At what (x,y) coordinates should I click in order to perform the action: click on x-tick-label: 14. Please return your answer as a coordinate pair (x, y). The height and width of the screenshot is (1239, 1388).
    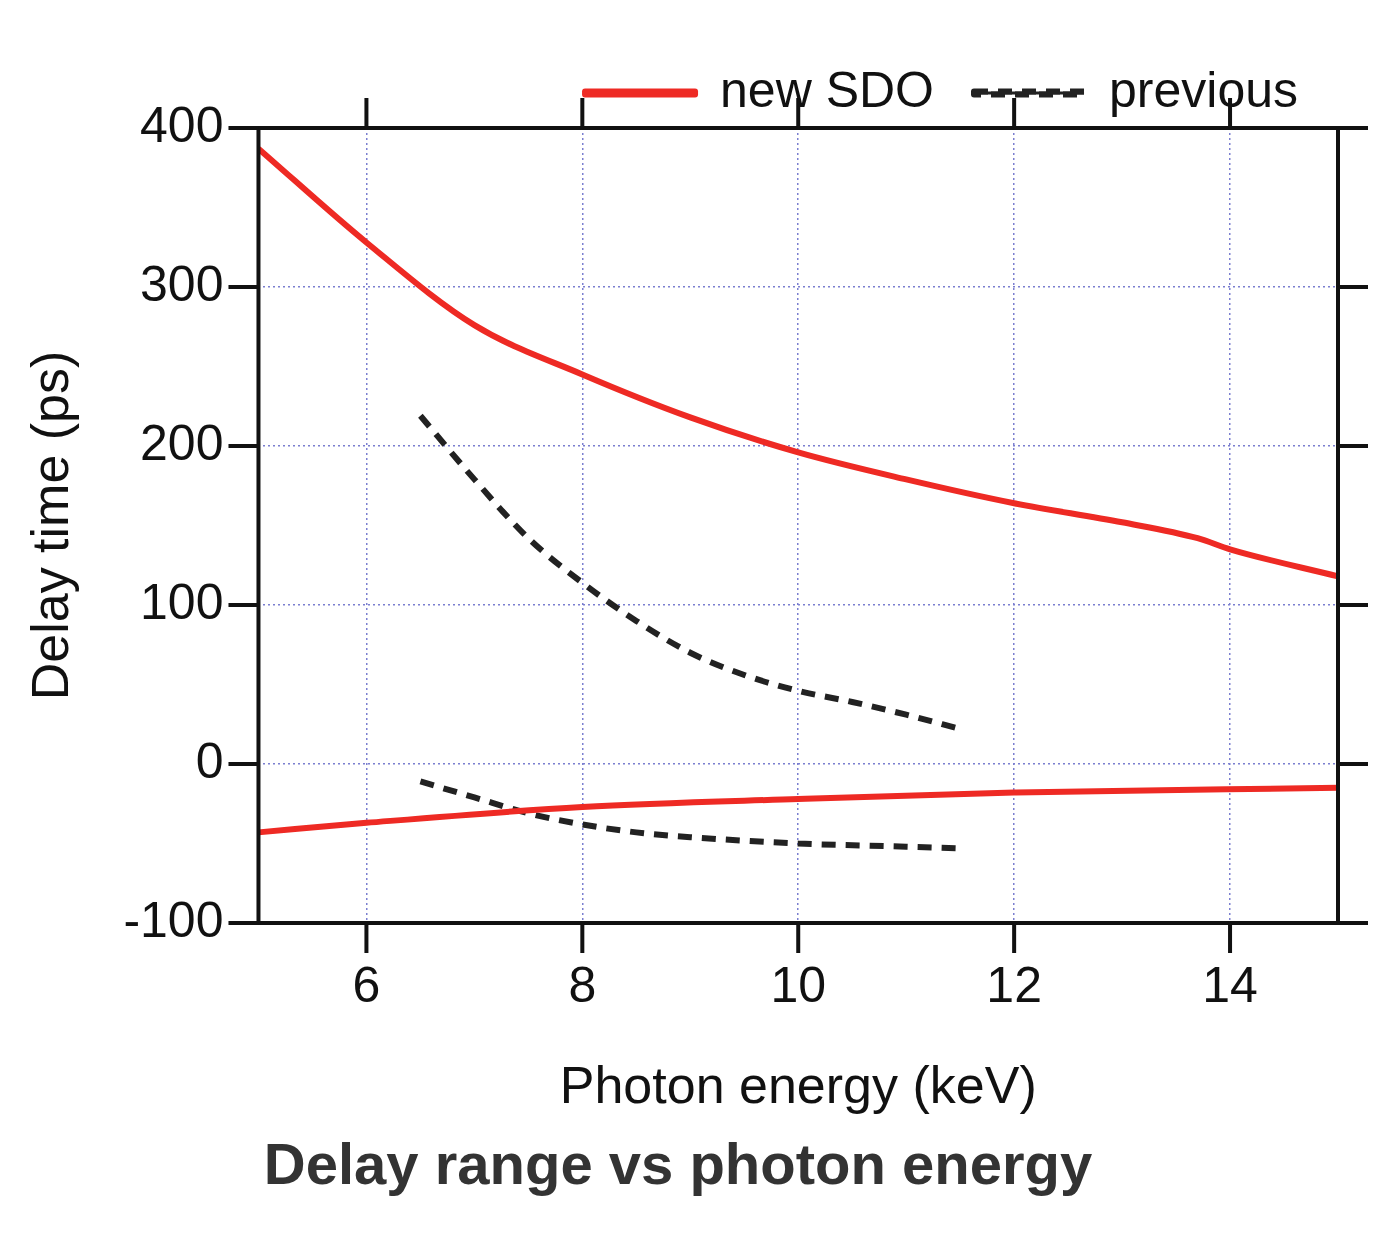
    Looking at the image, I should click on (1230, 984).